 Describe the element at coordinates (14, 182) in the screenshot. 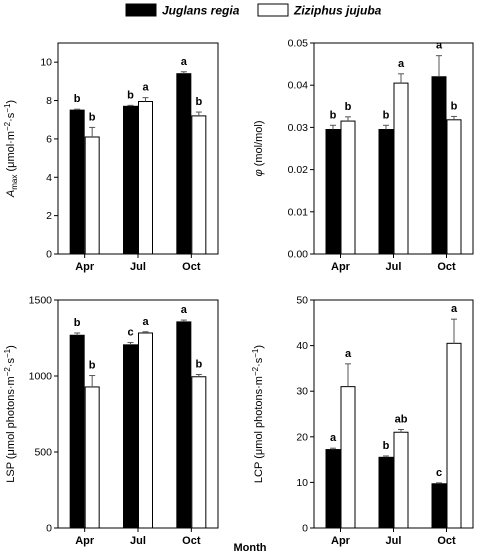

I see `y-axis-label-part: max` at that location.